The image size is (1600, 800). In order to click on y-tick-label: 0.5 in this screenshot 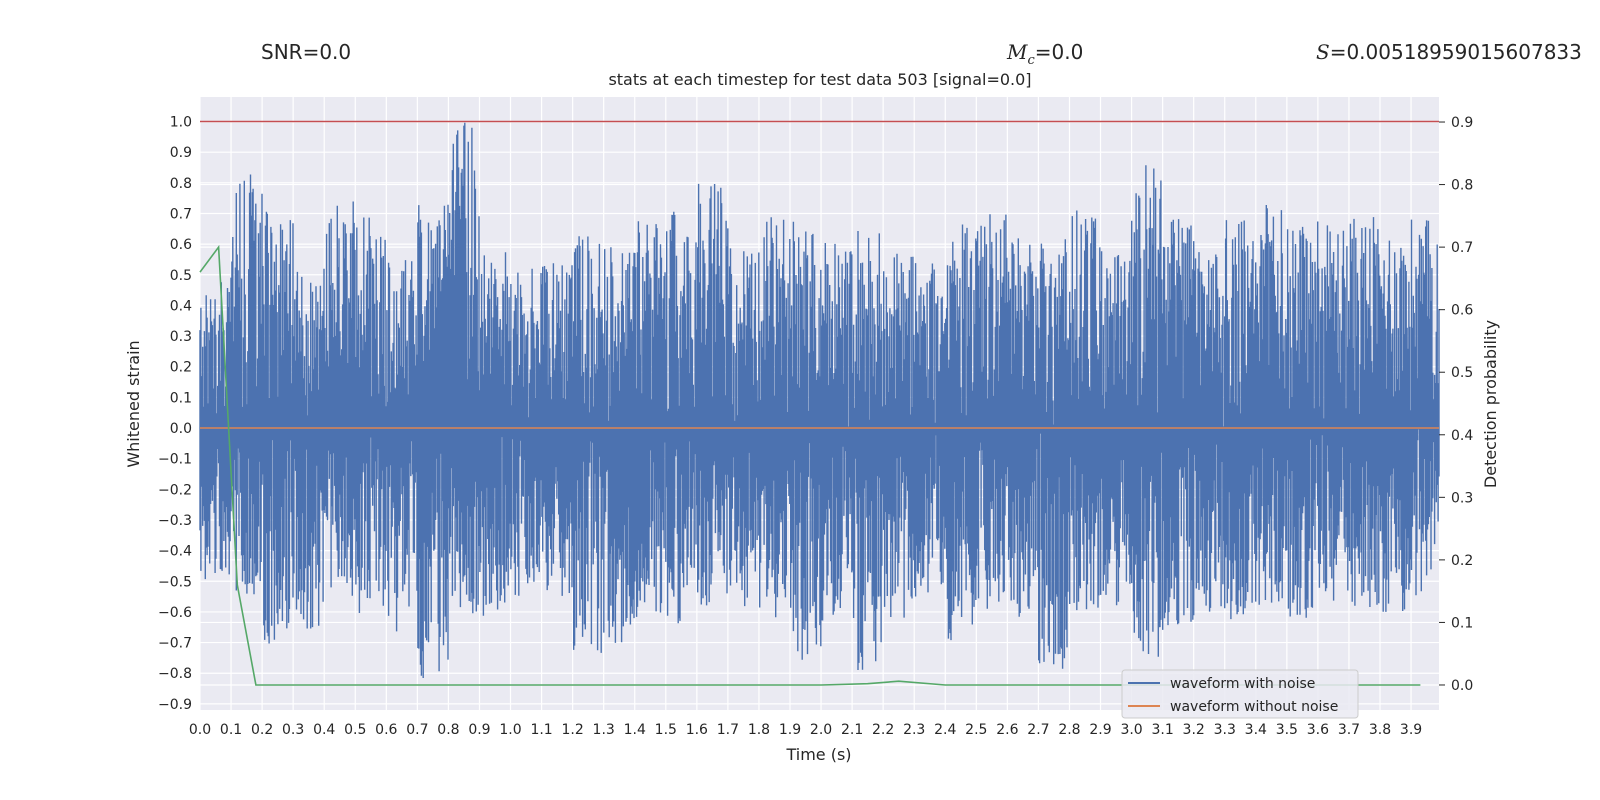, I will do `click(181, 276)`.